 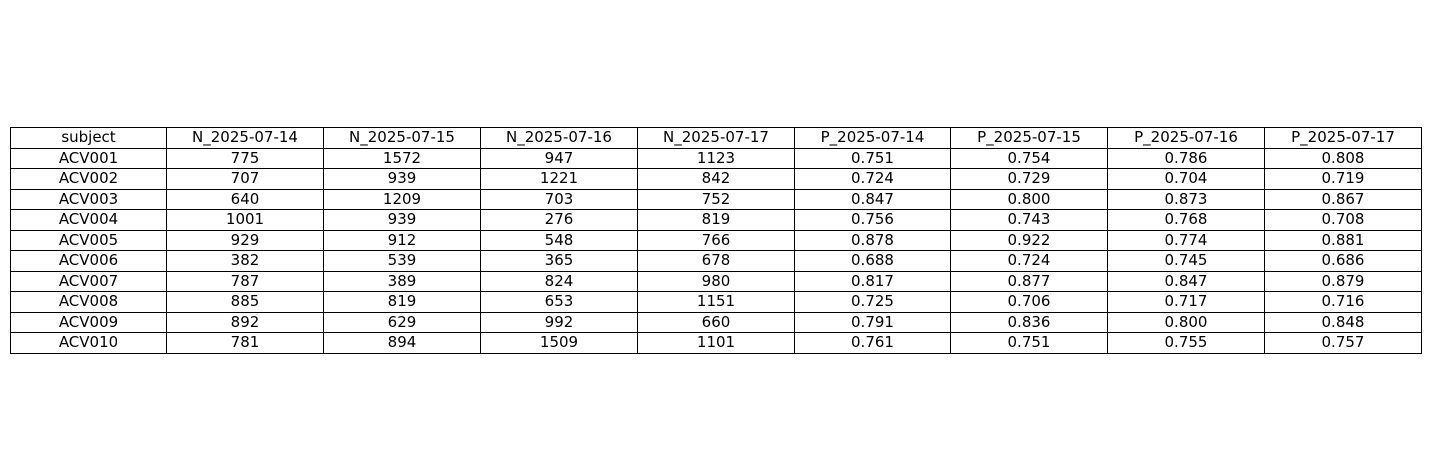 I want to click on value-cell: 640, so click(x=245, y=199).